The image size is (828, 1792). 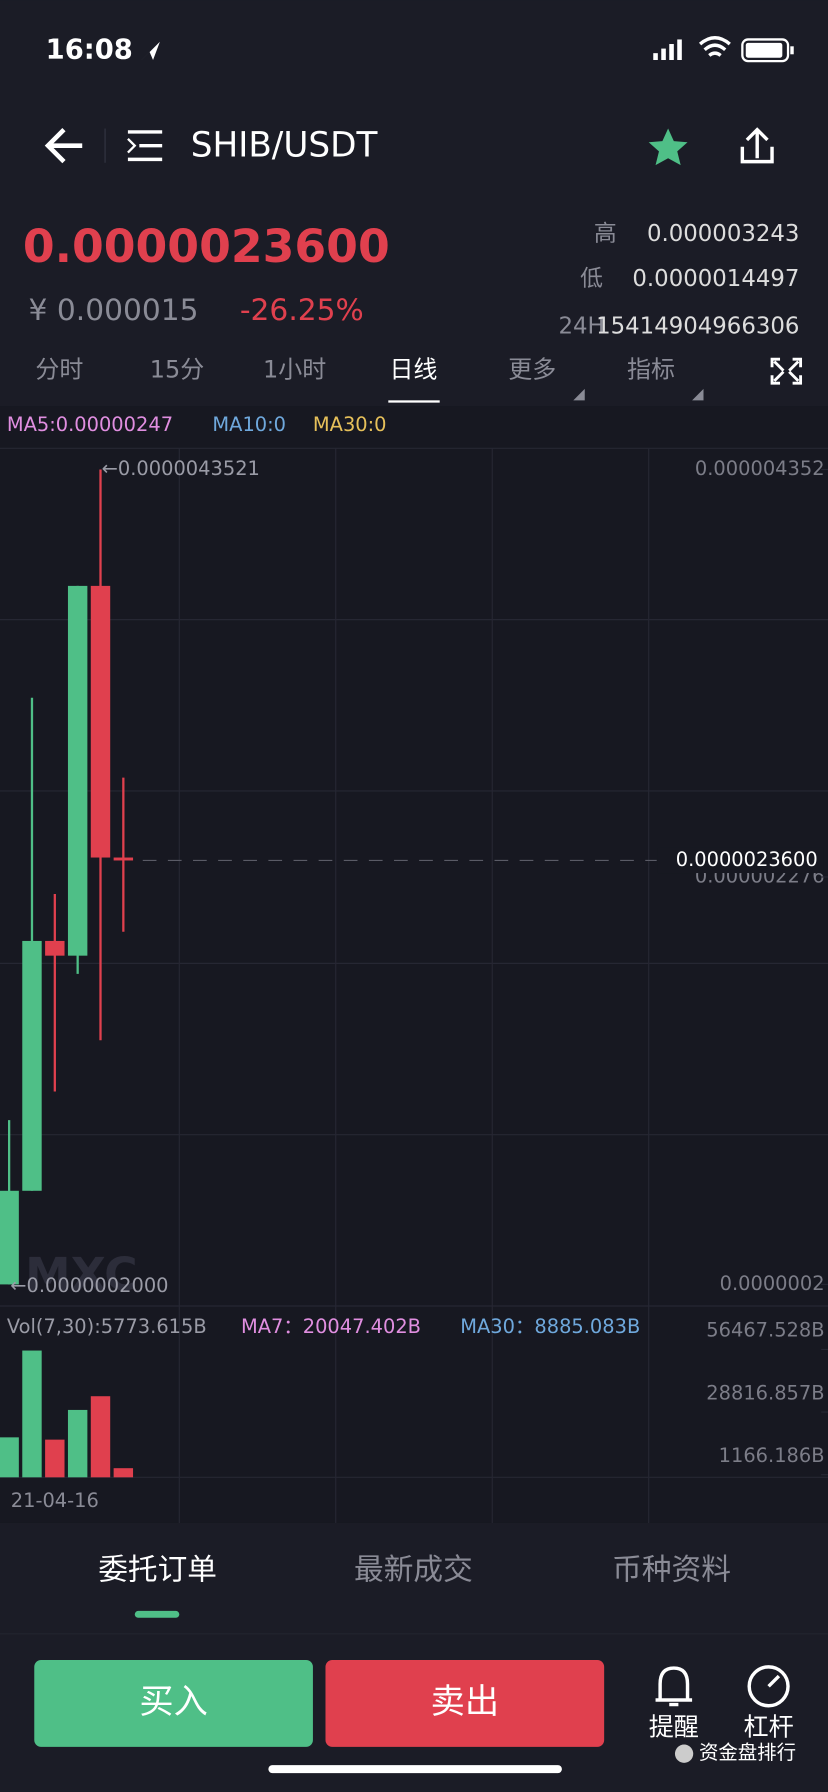 What do you see at coordinates (765, 1392) in the screenshot?
I see `volume-tick-label: 28816.857B` at bounding box center [765, 1392].